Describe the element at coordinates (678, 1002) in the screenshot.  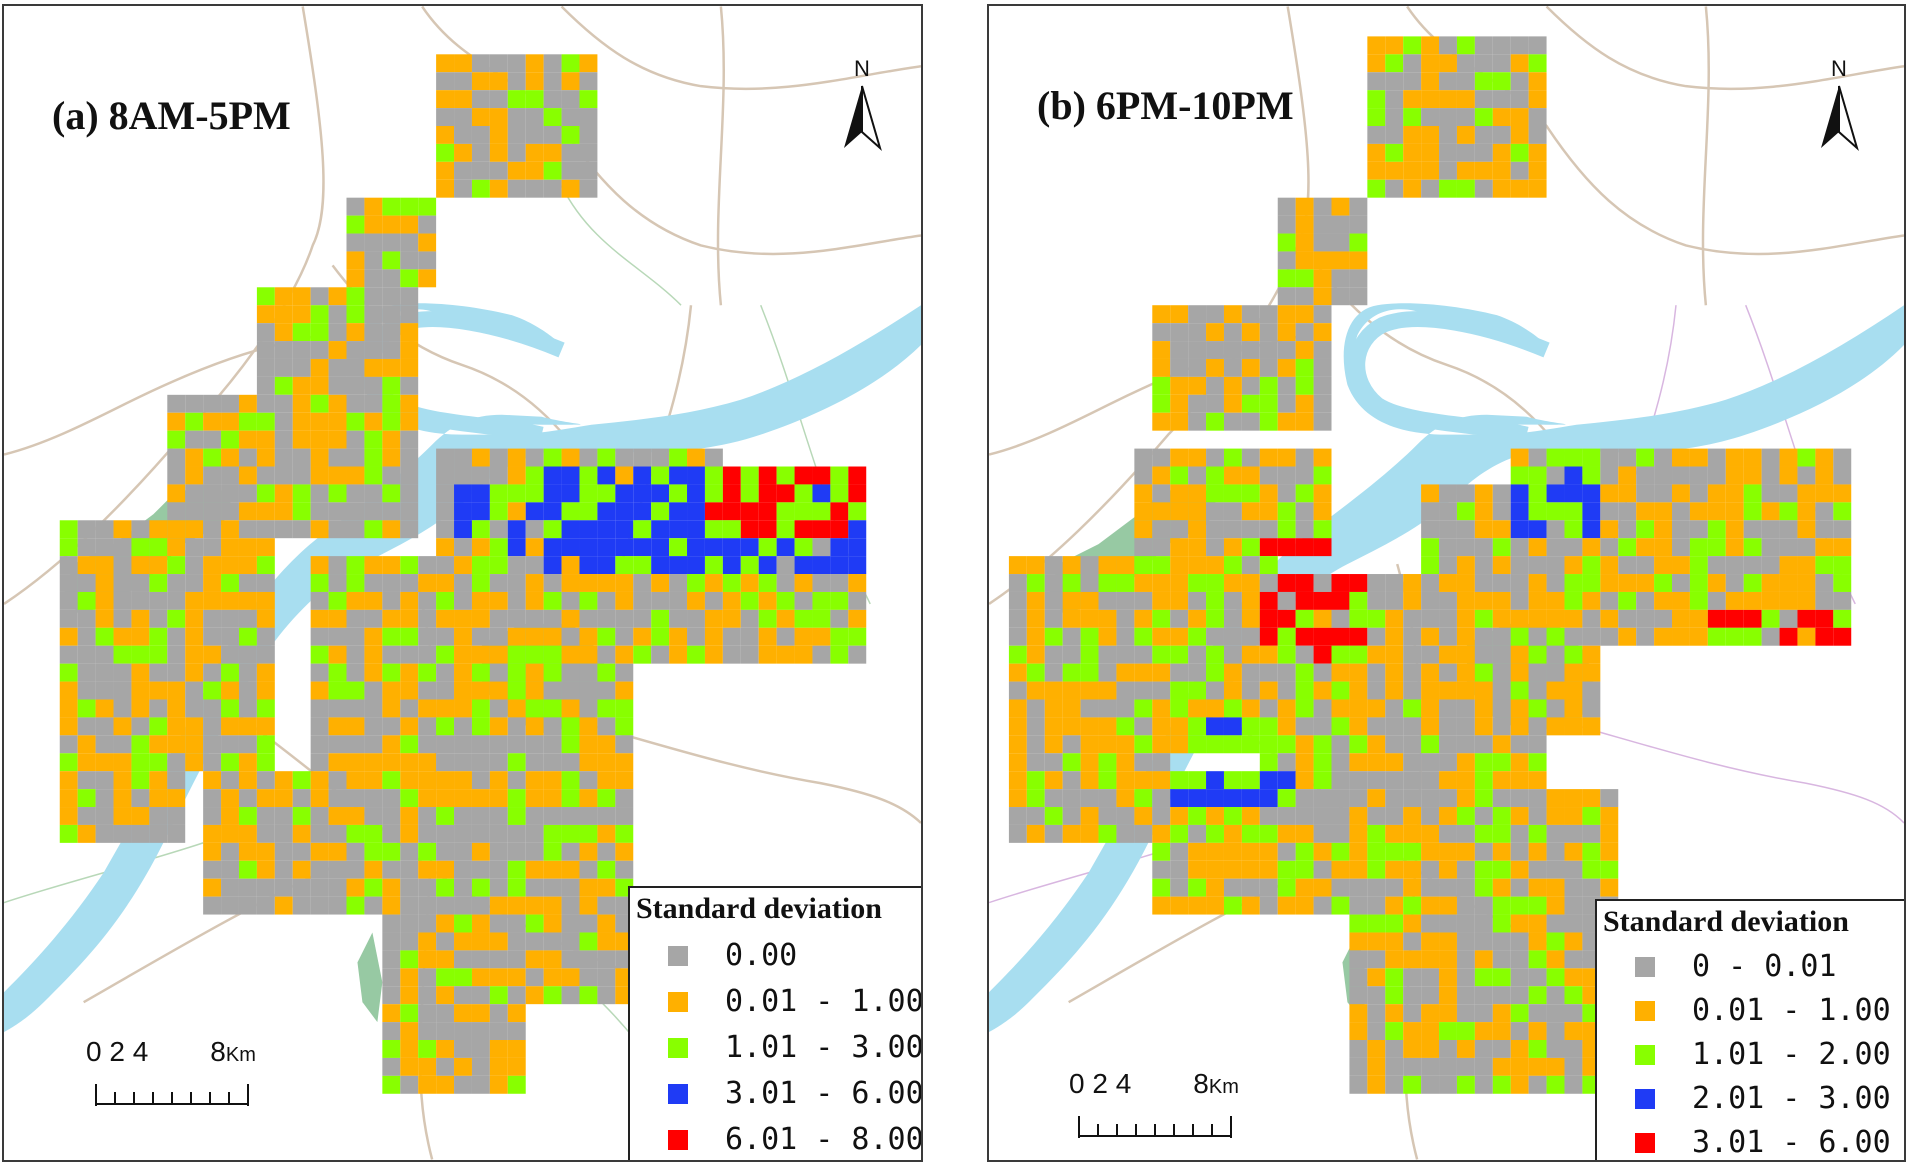
I see `legend-swatch-orange` at that location.